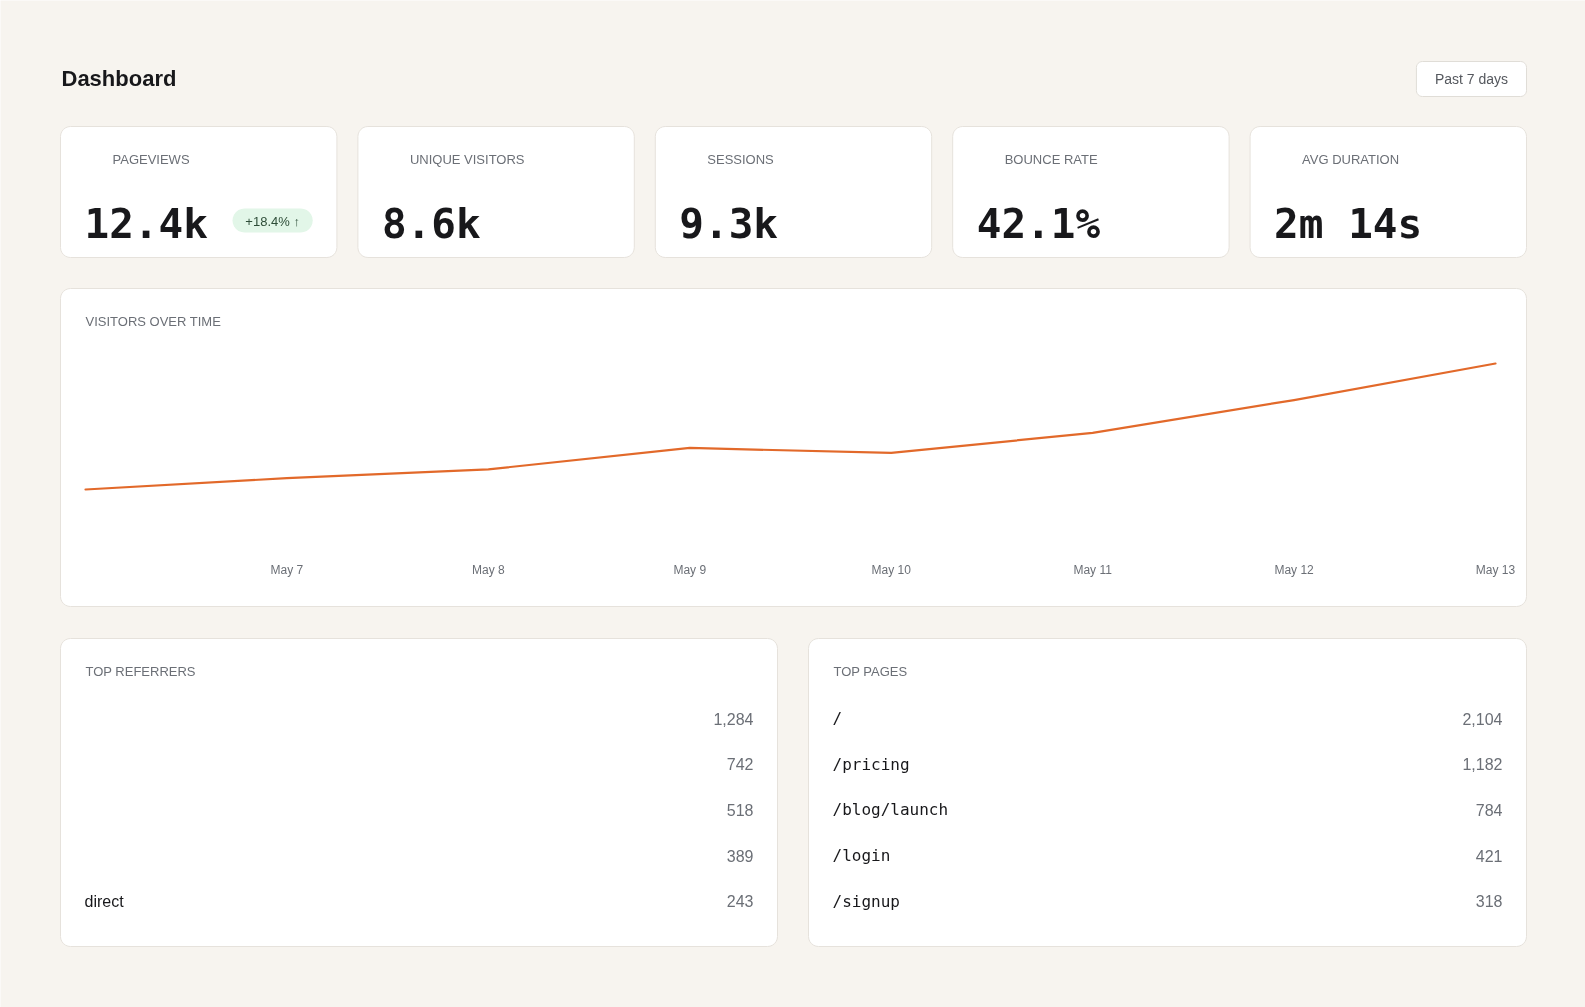 Image resolution: width=1585 pixels, height=1007 pixels. Describe the element at coordinates (891, 569) in the screenshot. I see `x-tick-label: May 10` at that location.